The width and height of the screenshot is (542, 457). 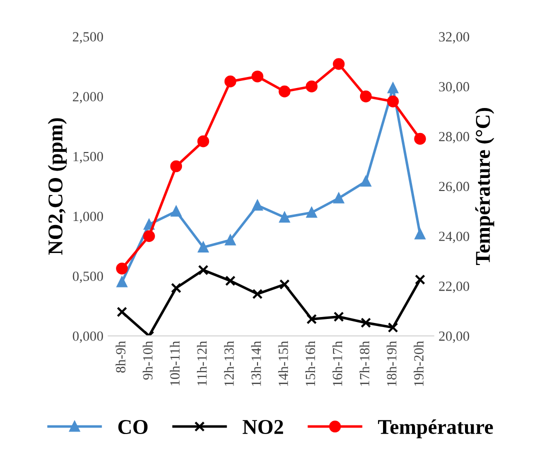 I want to click on x-tick-label: 17h-18h, so click(x=365, y=363).